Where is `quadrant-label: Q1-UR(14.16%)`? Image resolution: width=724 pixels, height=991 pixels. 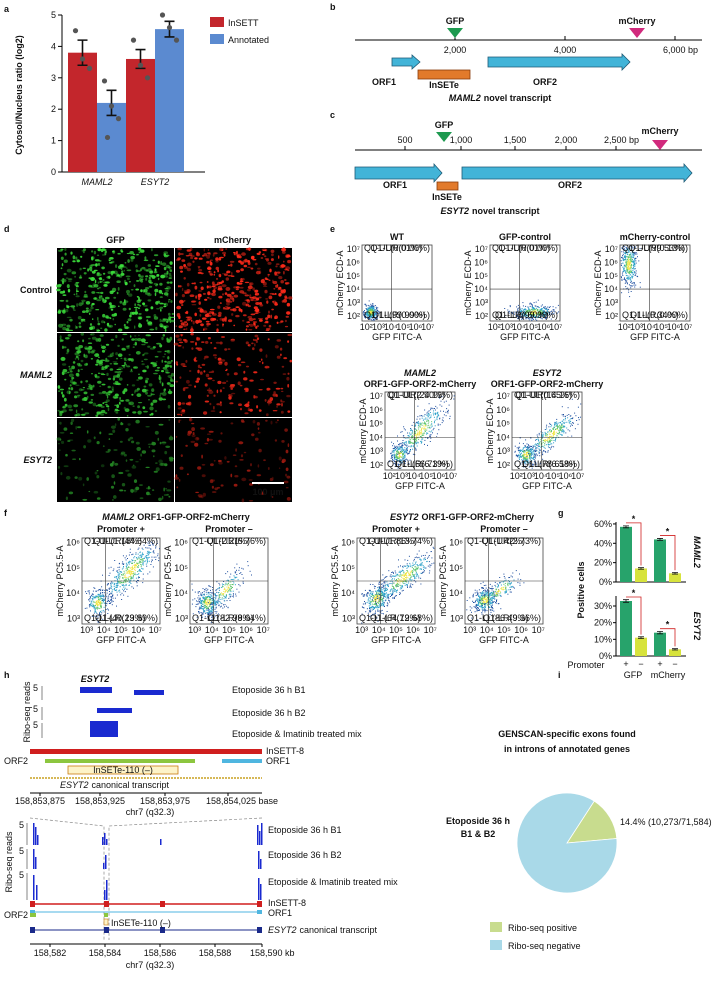 quadrant-label: Q1-UR(14.16%) is located at coordinates (547, 395).